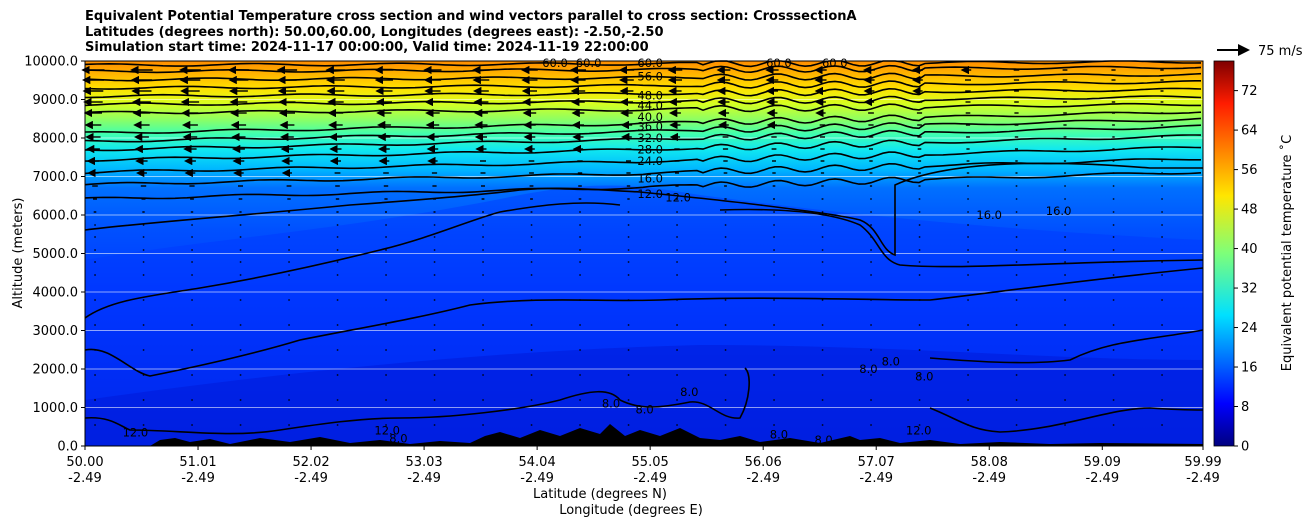  What do you see at coordinates (1249, 328) in the screenshot?
I see `colorbar-tick-label: 24` at bounding box center [1249, 328].